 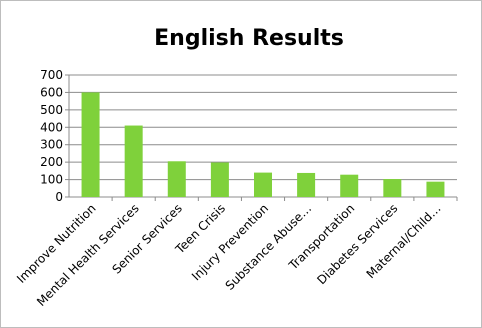 What do you see at coordinates (51, 136) in the screenshot?
I see `y-axis-ticks: 0 100 200 300 400 500 600 700` at bounding box center [51, 136].